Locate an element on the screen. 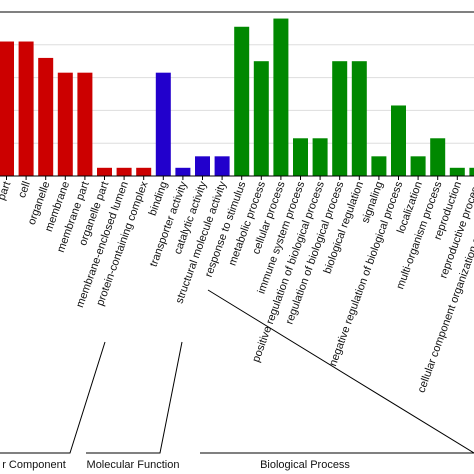 The height and width of the screenshot is (474, 474). group-label: Biological Process is located at coordinates (305, 465).